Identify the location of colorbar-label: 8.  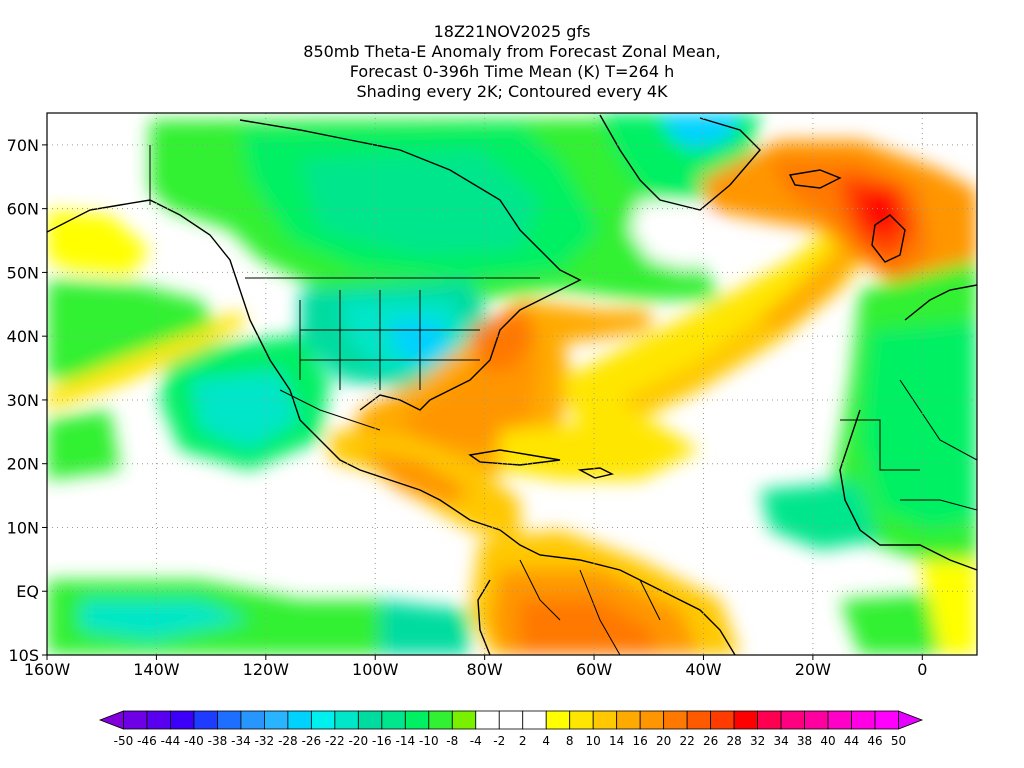
(570, 741).